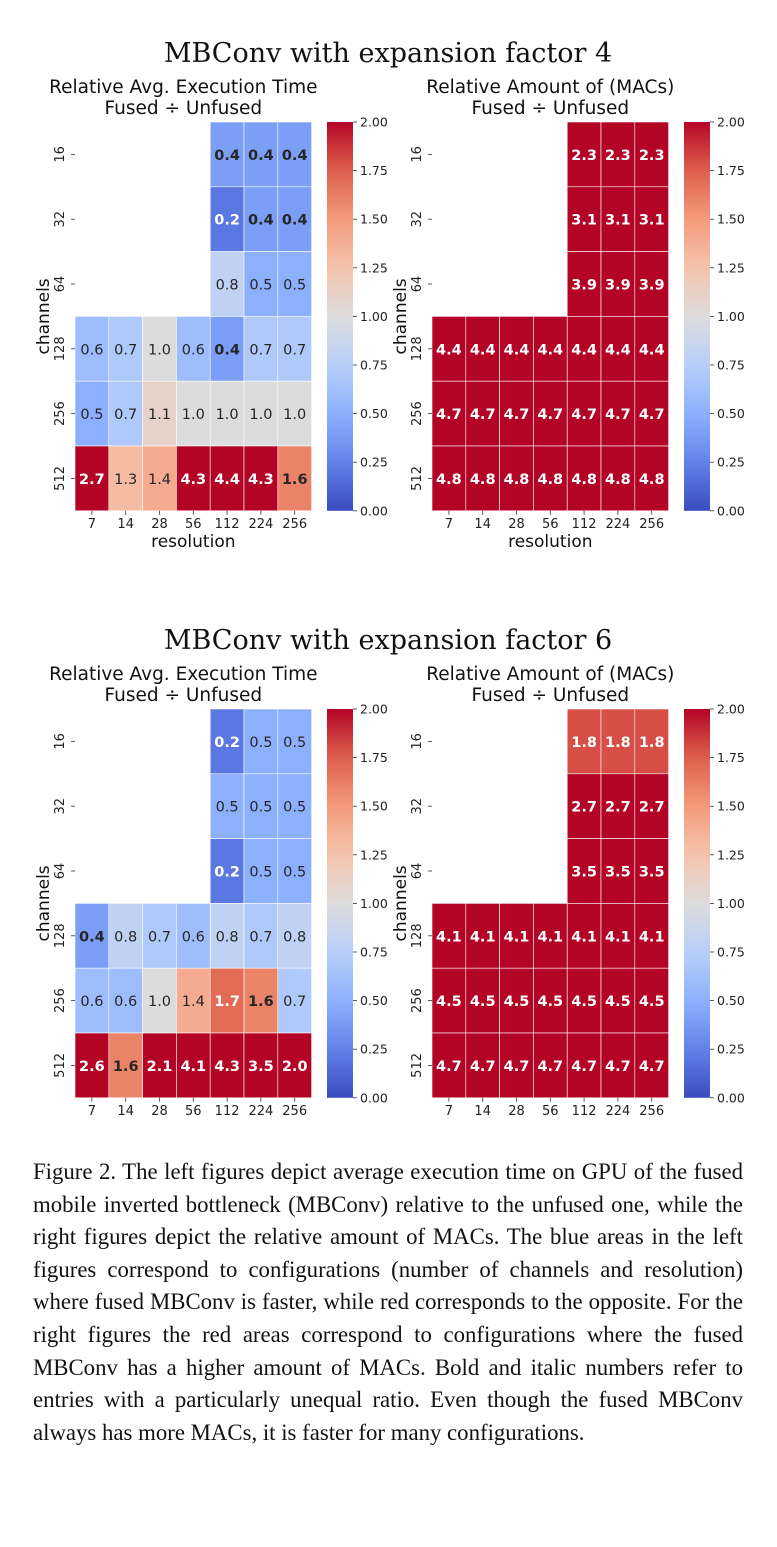  Describe the element at coordinates (584, 286) in the screenshot. I see `cell-value-label: 3.9` at that location.